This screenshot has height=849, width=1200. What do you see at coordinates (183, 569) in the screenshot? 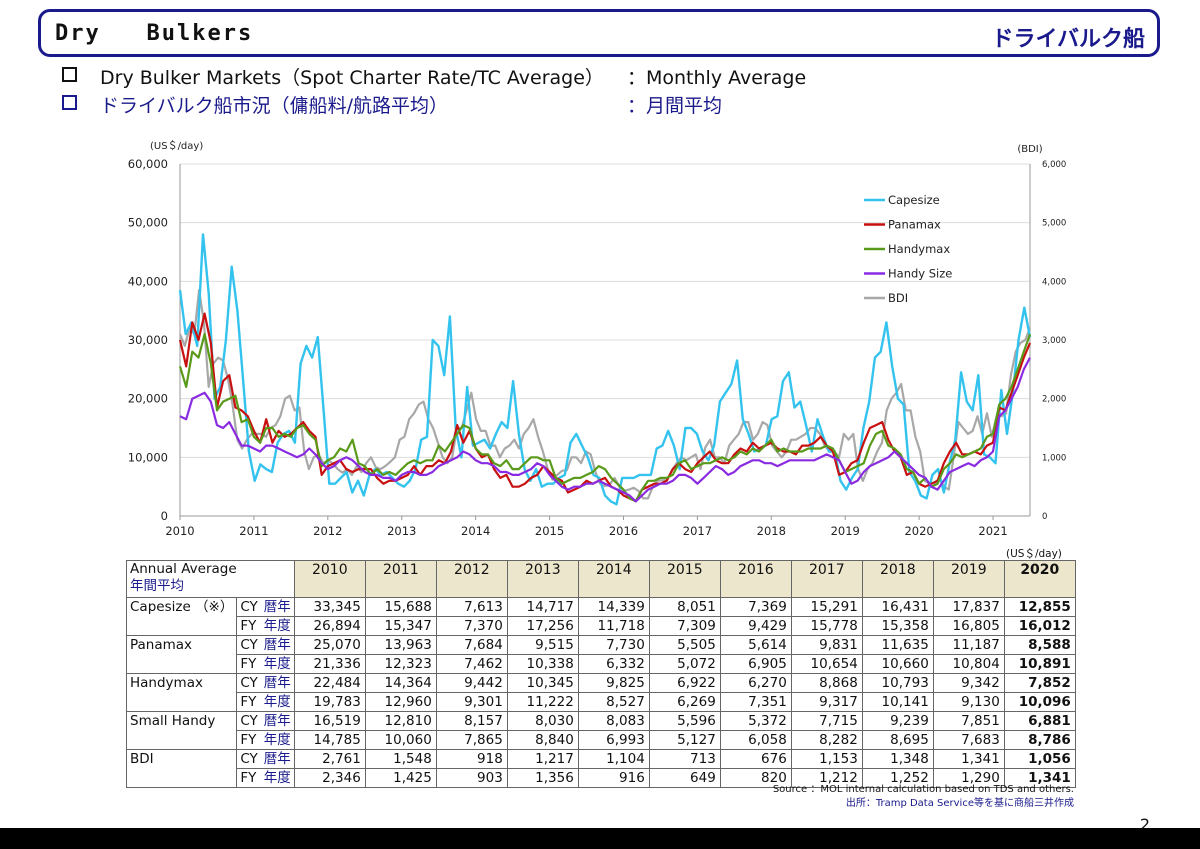
I see `header-label-en: Annual Average` at bounding box center [183, 569].